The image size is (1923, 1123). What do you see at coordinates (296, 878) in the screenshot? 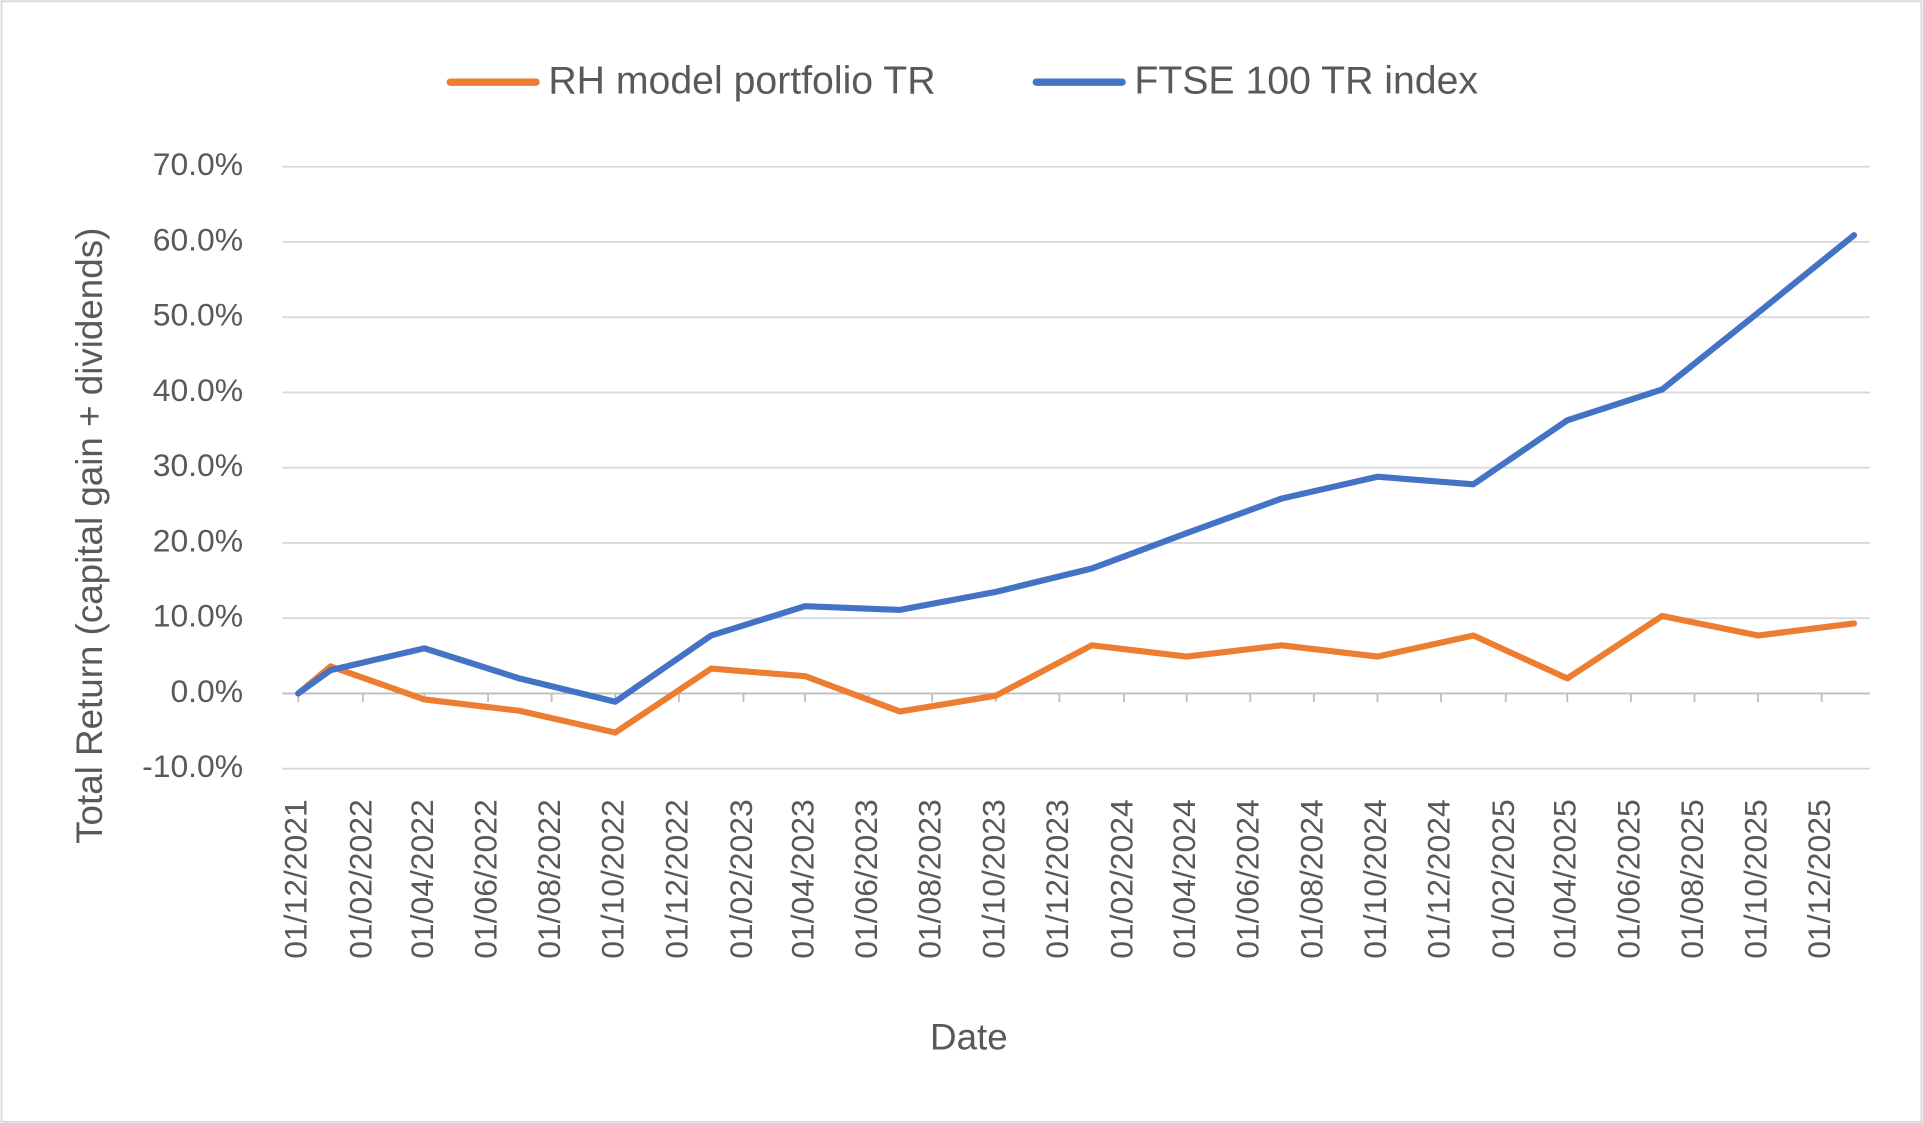
I see `x-tick-label: 01/12/2021` at bounding box center [296, 878].